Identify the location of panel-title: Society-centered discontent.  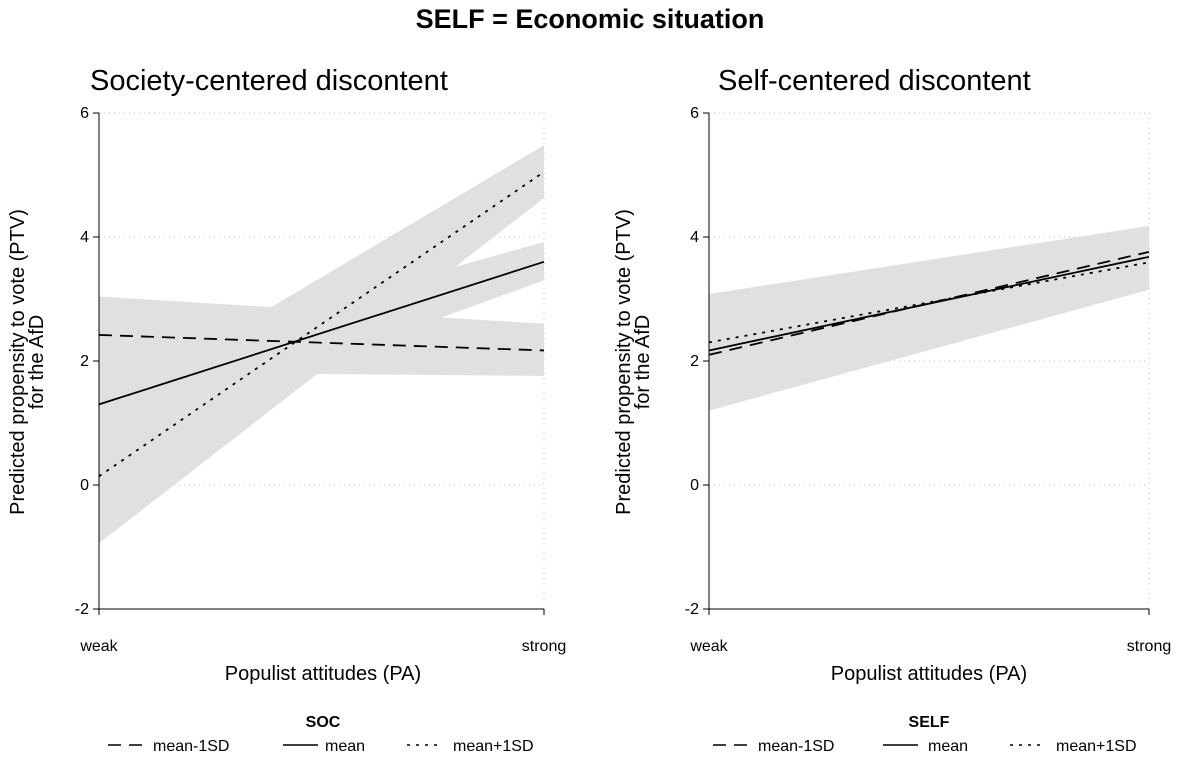
(269, 81).